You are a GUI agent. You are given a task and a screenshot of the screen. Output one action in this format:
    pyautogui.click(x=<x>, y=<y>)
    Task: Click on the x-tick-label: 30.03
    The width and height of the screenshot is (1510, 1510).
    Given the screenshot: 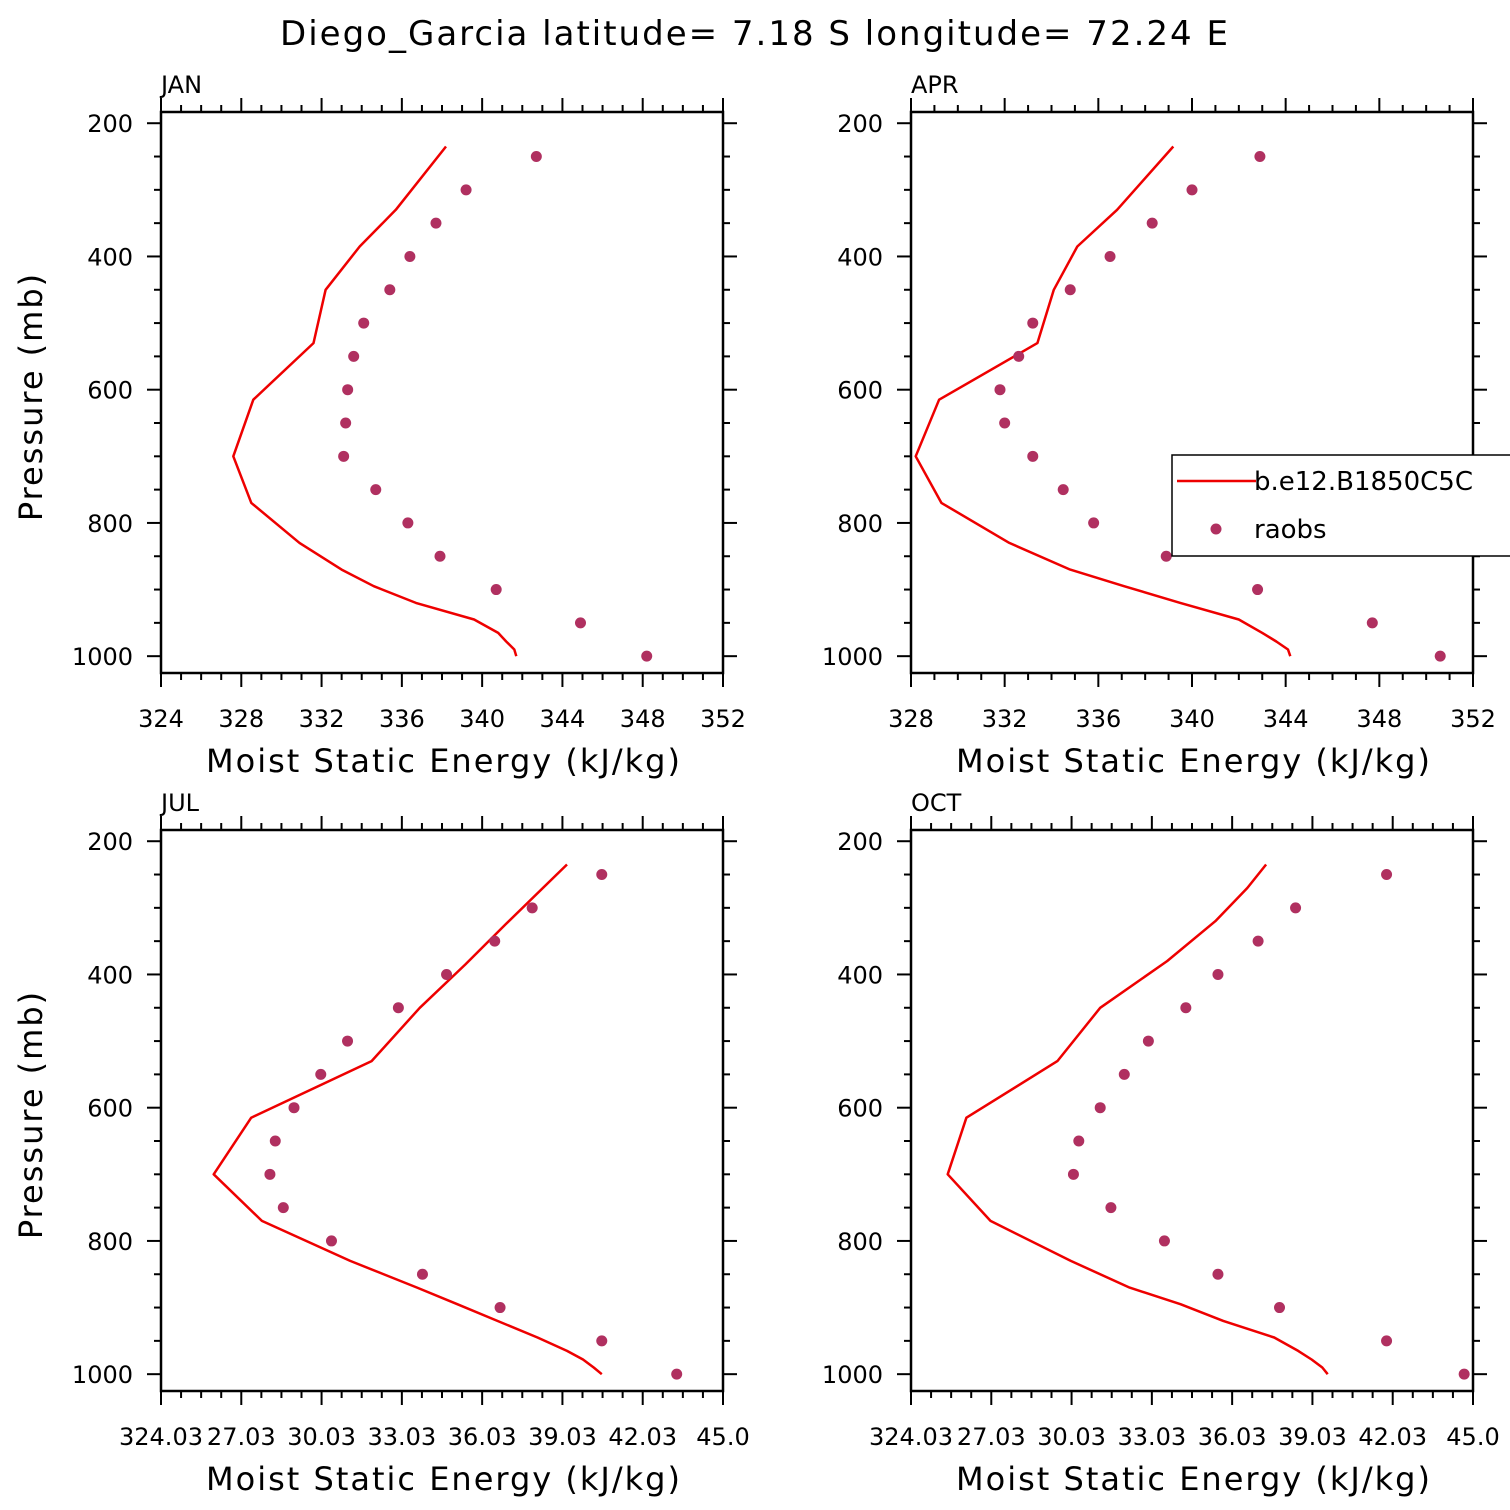 What is the action you would take?
    pyautogui.click(x=321, y=1437)
    